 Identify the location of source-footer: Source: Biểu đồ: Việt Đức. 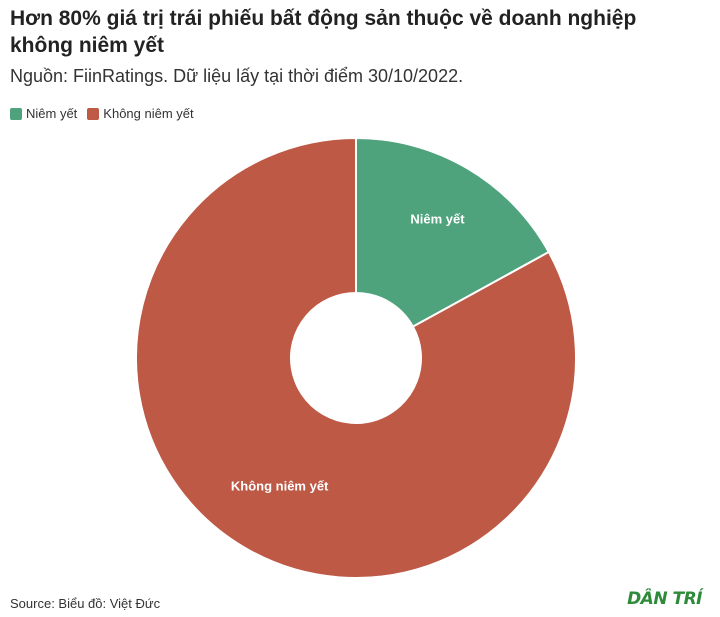
(85, 603).